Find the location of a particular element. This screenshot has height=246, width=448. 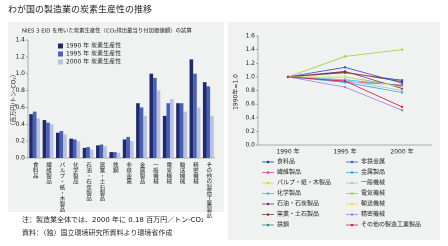

legend-label: 鉄鋼 is located at coordinates (283, 225).